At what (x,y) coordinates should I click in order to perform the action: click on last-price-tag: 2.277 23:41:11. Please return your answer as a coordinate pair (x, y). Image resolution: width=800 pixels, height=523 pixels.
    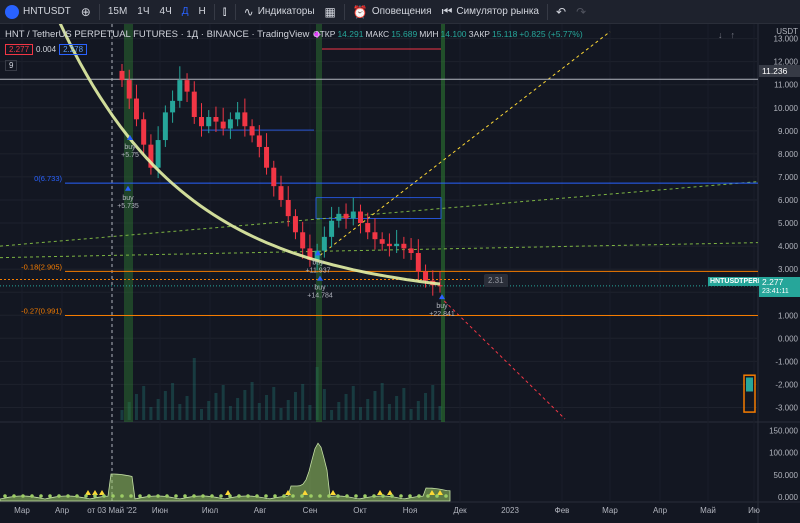
    Looking at the image, I should click on (779, 287).